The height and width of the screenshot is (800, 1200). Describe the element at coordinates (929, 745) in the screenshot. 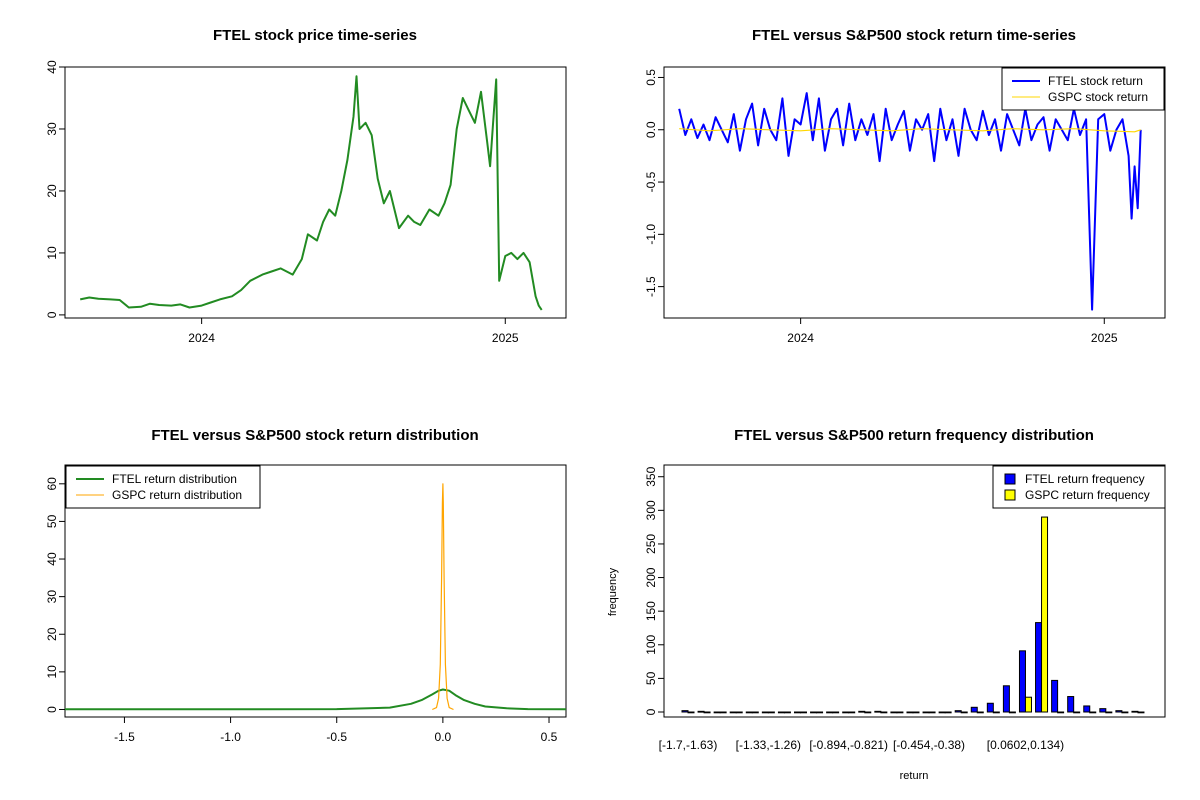

I see `freq-xtick-label: [-0.454,-0.38)` at that location.